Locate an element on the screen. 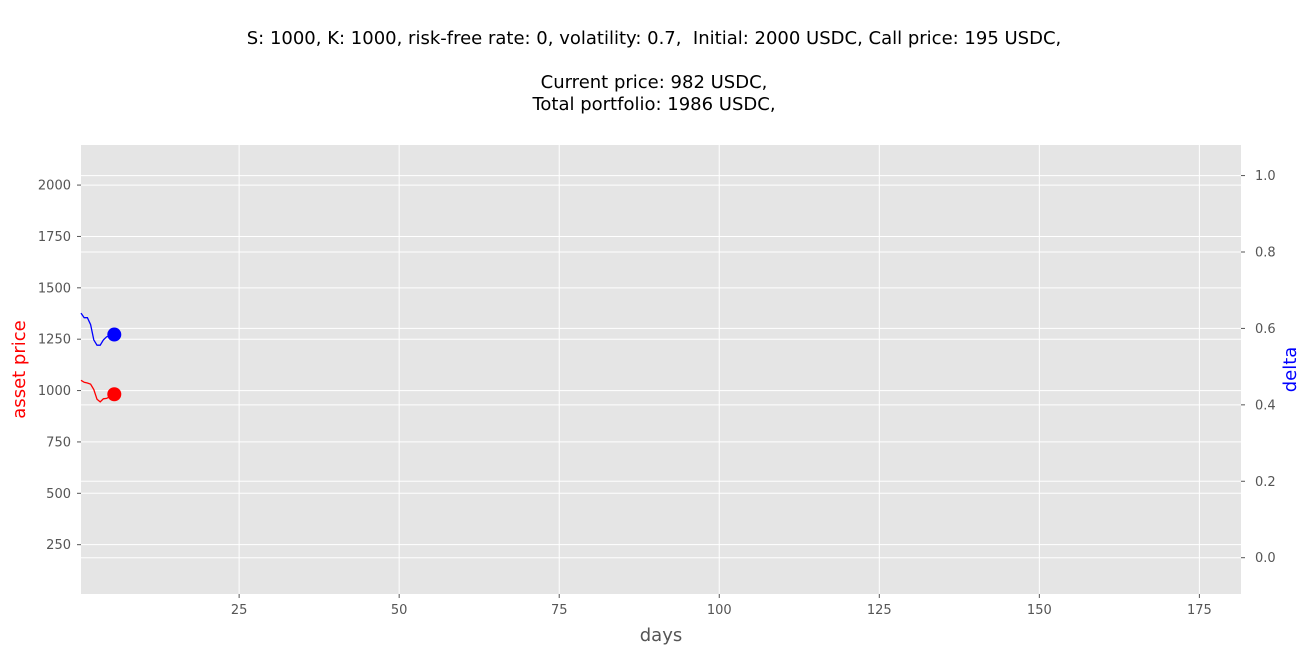  x-ticks: 25 50 75 100 125 150 175 is located at coordinates (721, 606).